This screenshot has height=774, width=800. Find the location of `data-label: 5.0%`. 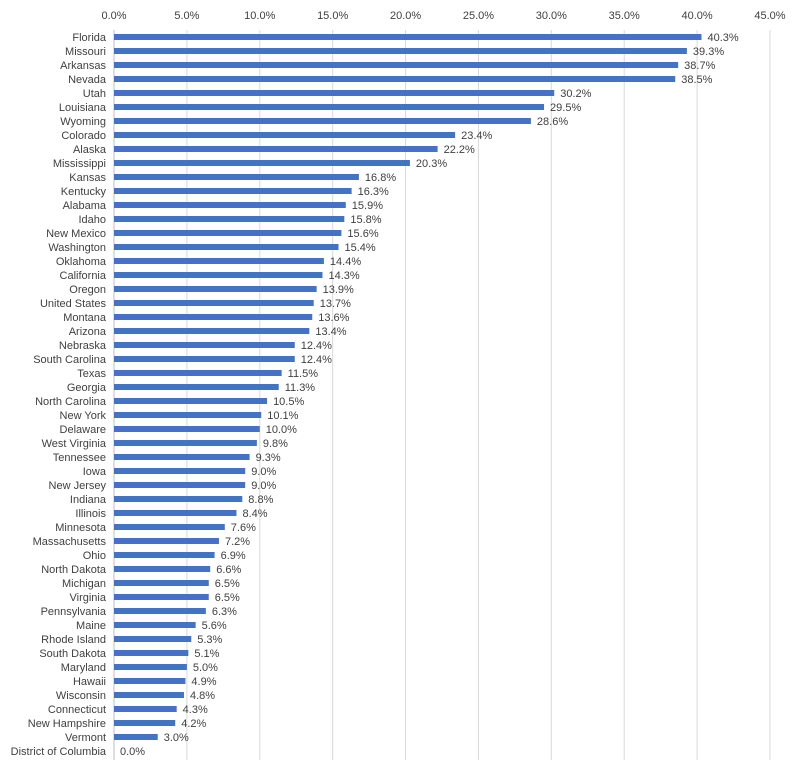

data-label: 5.0% is located at coordinates (205, 668).